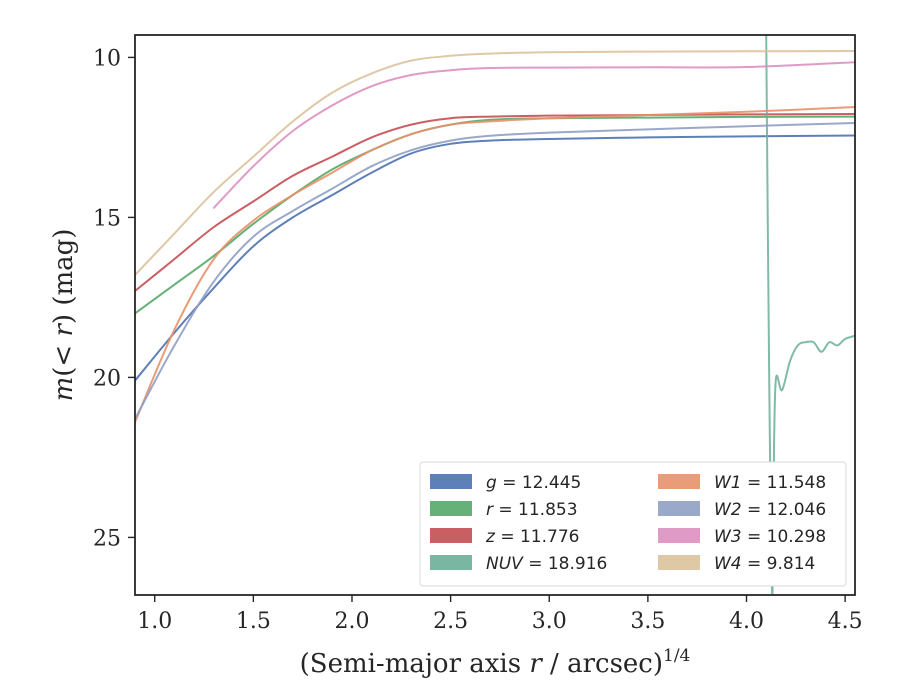 Image resolution: width=900 pixels, height=700 pixels. I want to click on legend-item-w3: W3 = 10.298, so click(742, 537).